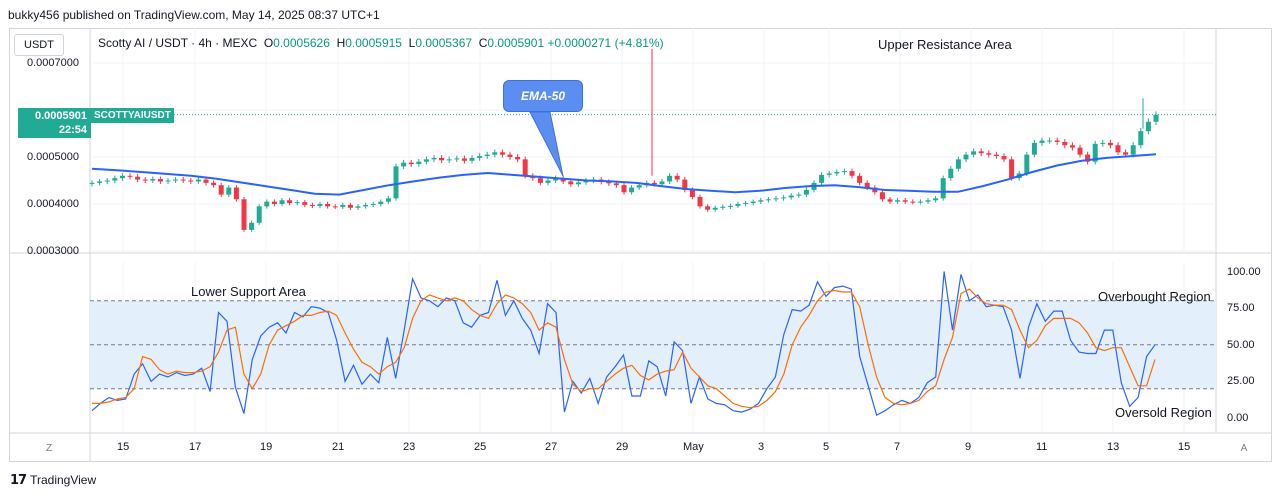 This screenshot has width=1281, height=497. I want to click on price-tick: 0.0007000, so click(53, 63).